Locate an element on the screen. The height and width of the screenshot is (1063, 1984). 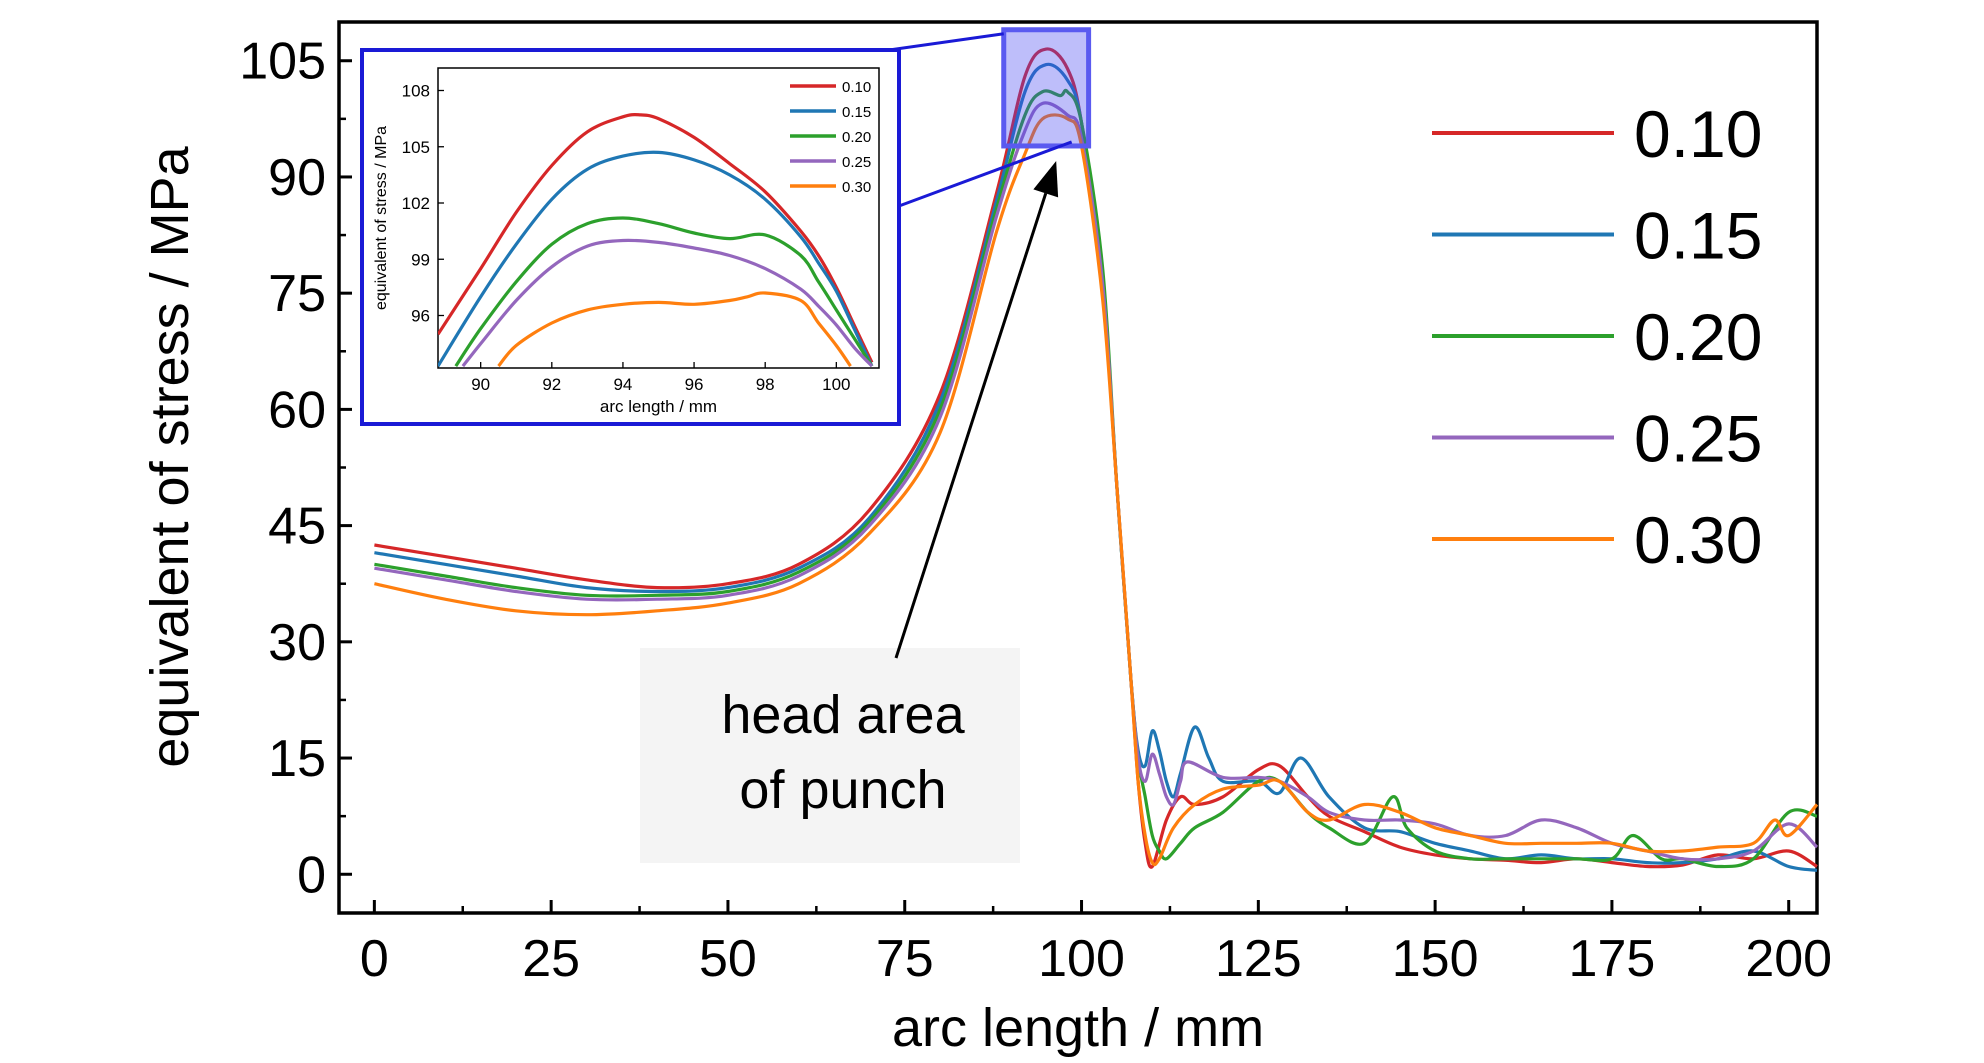
legend-label: 0.20 is located at coordinates (1698, 337).